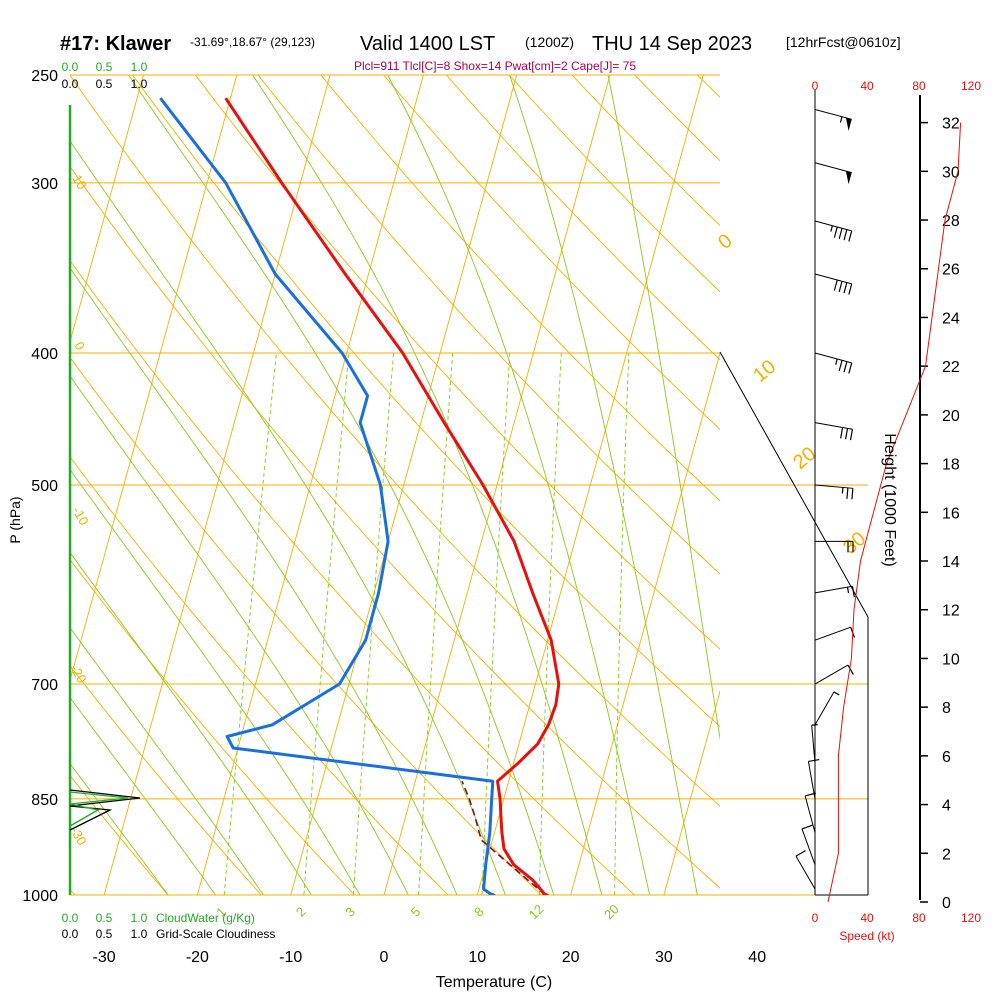 Image resolution: width=1000 pixels, height=1000 pixels. I want to click on title-valid: Valid 1400 LST, so click(427, 44).